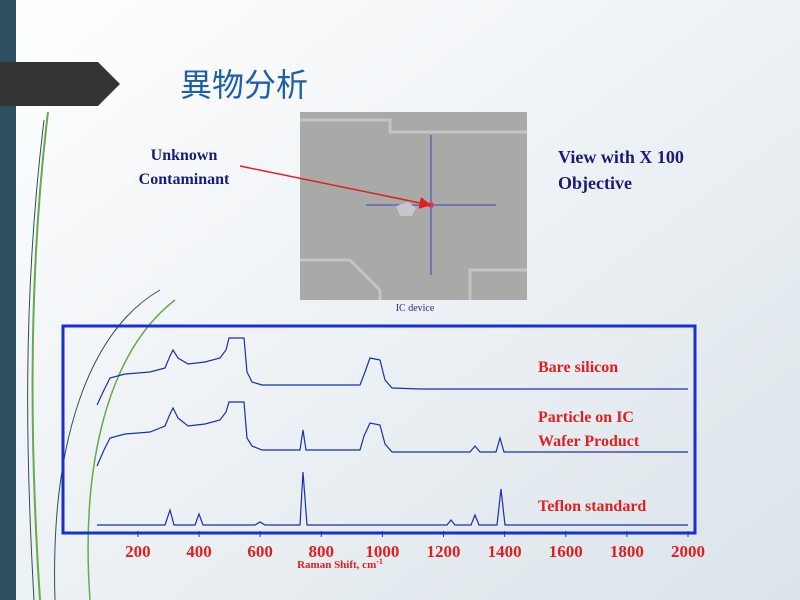  I want to click on x-tick-label: 800, so click(322, 551).